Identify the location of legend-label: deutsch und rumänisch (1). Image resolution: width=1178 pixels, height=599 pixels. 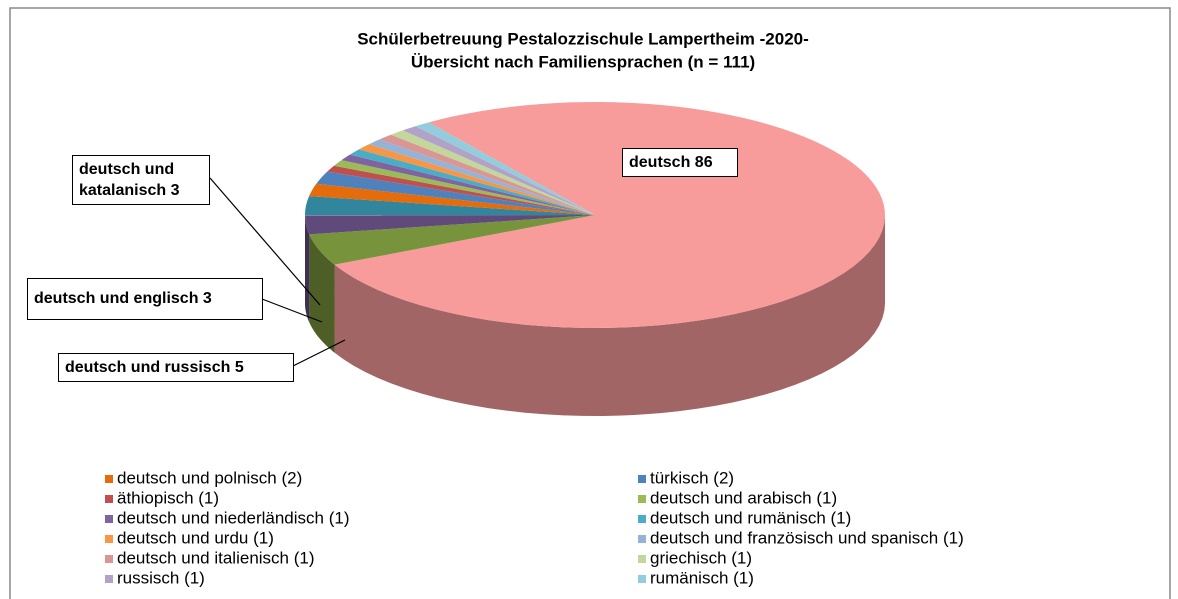
(750, 517).